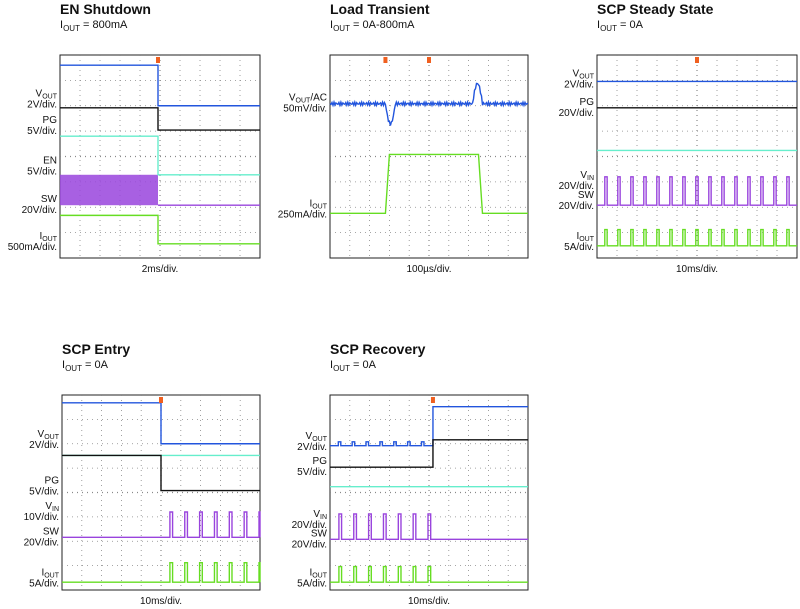 This screenshot has height=609, width=800. What do you see at coordinates (96, 349) in the screenshot?
I see `panel-title: SCP Entry` at bounding box center [96, 349].